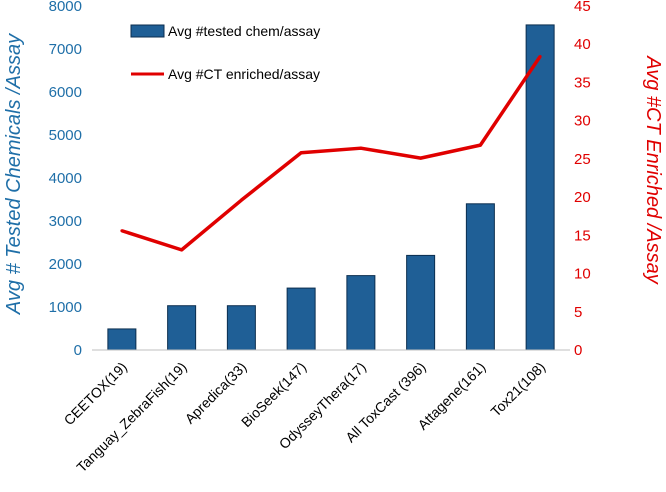 The width and height of the screenshot is (666, 492). I want to click on right-tick-label: 35, so click(582, 82).